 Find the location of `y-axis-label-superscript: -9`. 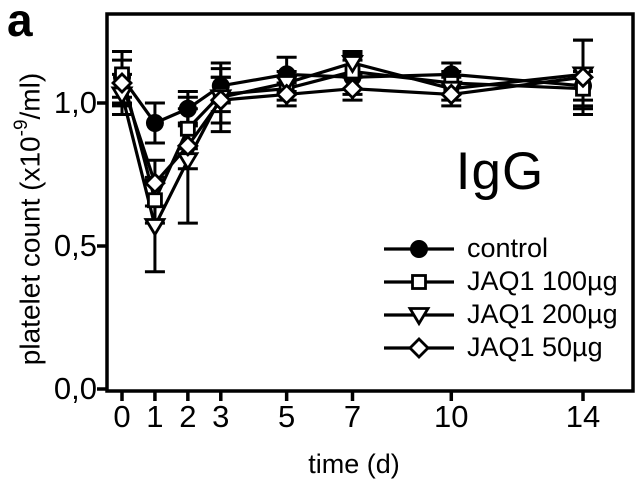

y-axis-label-superscript: -9 is located at coordinates (21, 128).